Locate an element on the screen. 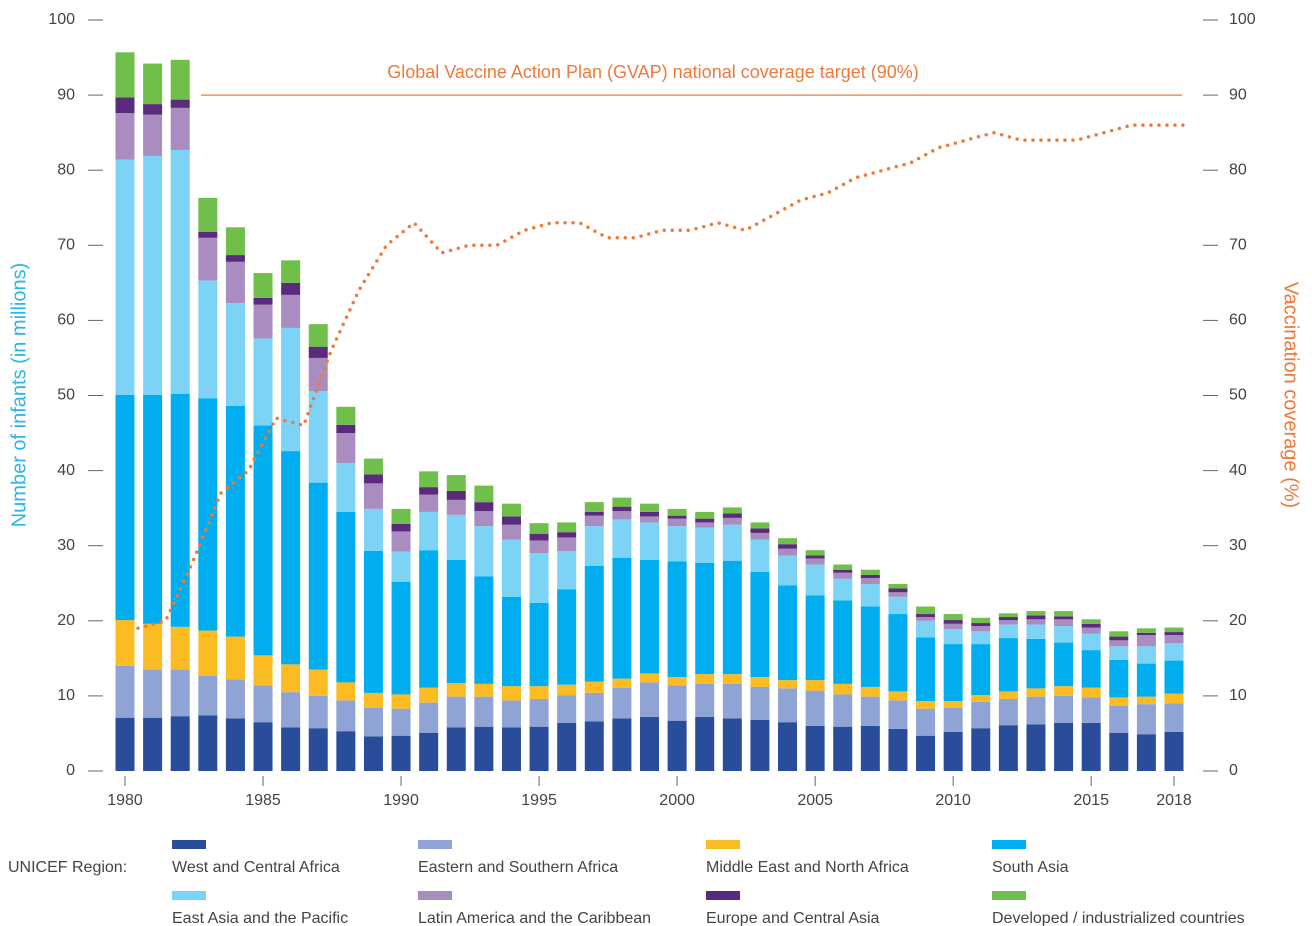 This screenshot has height=926, width=1312. x-tick-label: 2000 is located at coordinates (677, 800).